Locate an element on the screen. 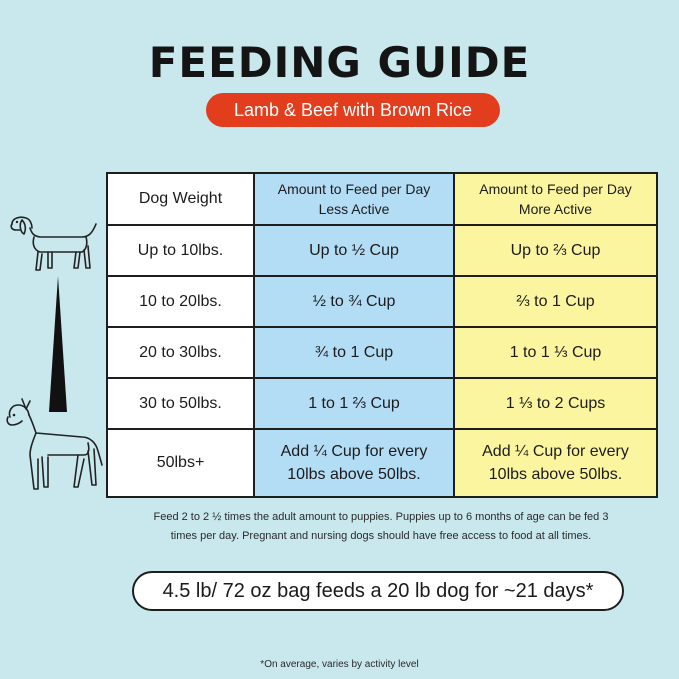 Image resolution: width=679 pixels, height=679 pixels. table-row: 20 to 30lbs. ¾ to 1 Cup 1 to 1 ⅓ Cup is located at coordinates (382, 352).